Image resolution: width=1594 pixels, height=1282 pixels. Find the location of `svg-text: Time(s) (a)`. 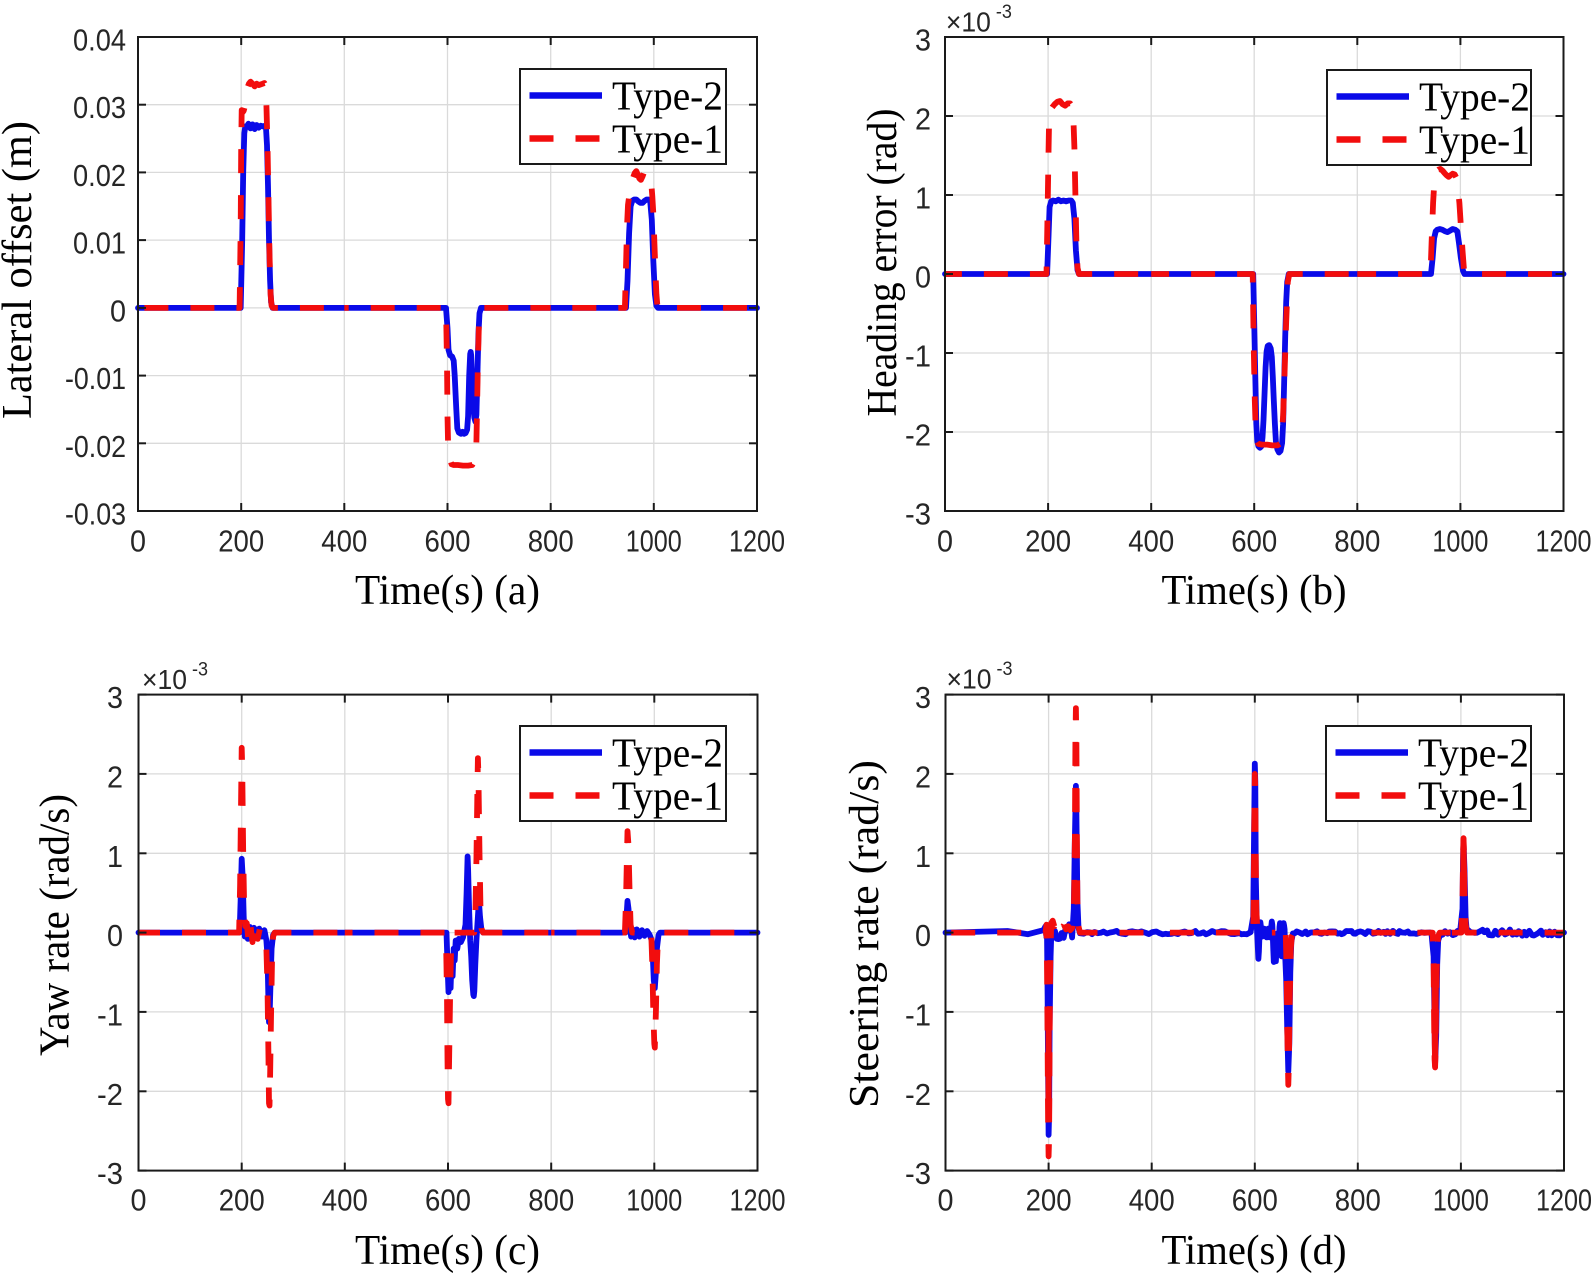

svg-text: Time(s) (a) is located at coordinates (447, 591).